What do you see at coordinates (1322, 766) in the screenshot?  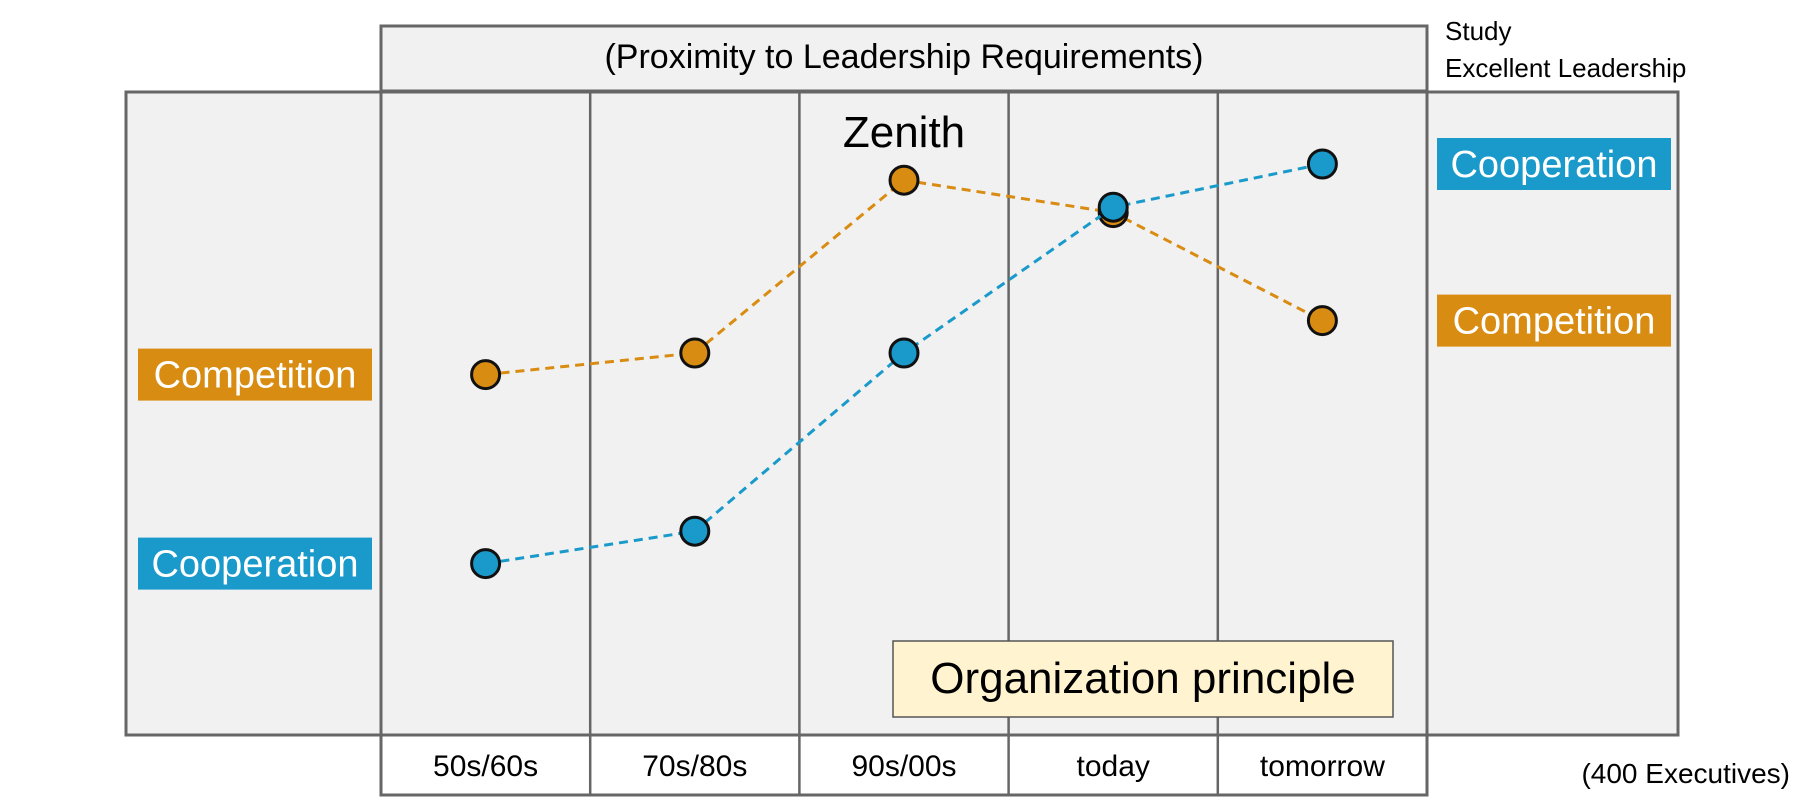 I see `x-tick-label: tomorrow` at bounding box center [1322, 766].